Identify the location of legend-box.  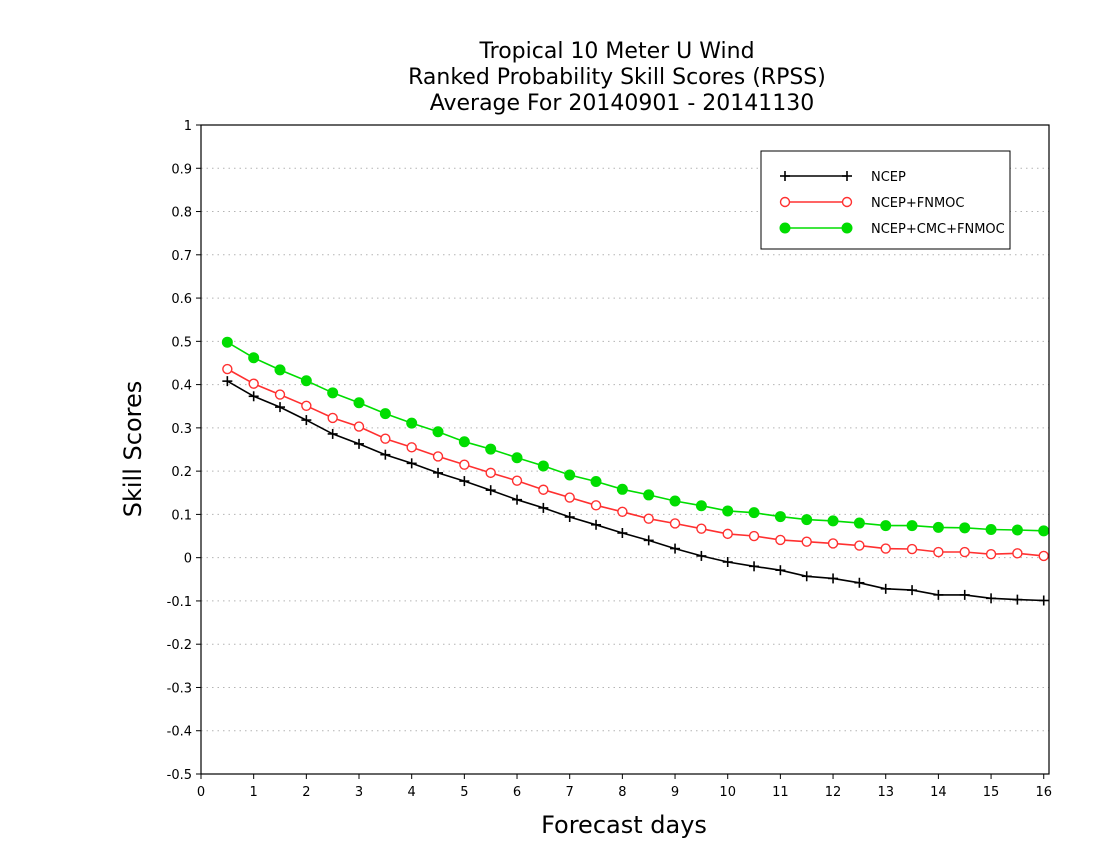
(885, 200).